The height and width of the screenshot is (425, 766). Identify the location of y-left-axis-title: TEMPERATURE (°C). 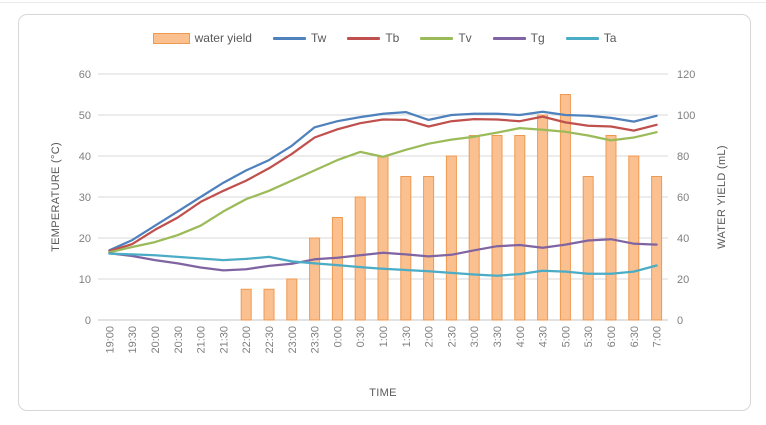
(56, 197).